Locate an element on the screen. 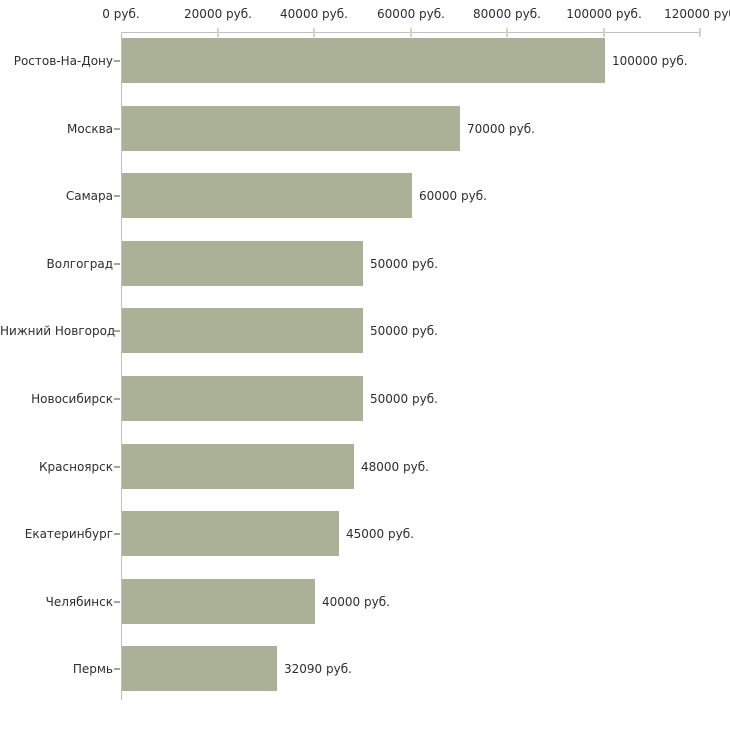 This screenshot has width=730, height=730. x-axis-tick-label: 60000 руб. is located at coordinates (411, 14).